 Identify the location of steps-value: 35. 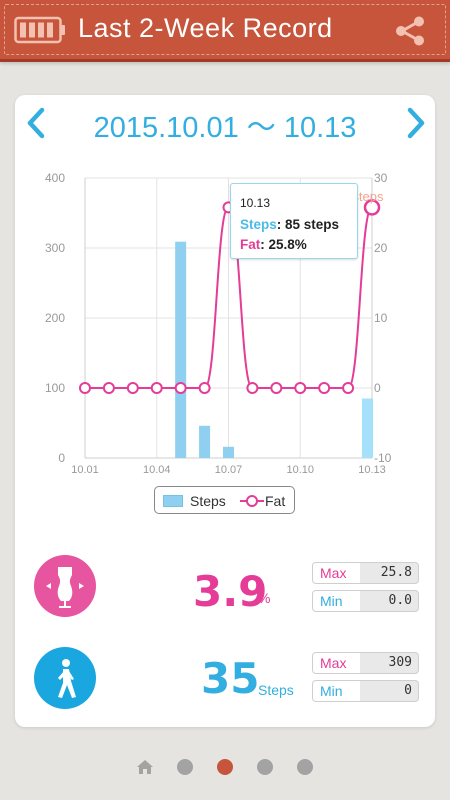
(230, 678).